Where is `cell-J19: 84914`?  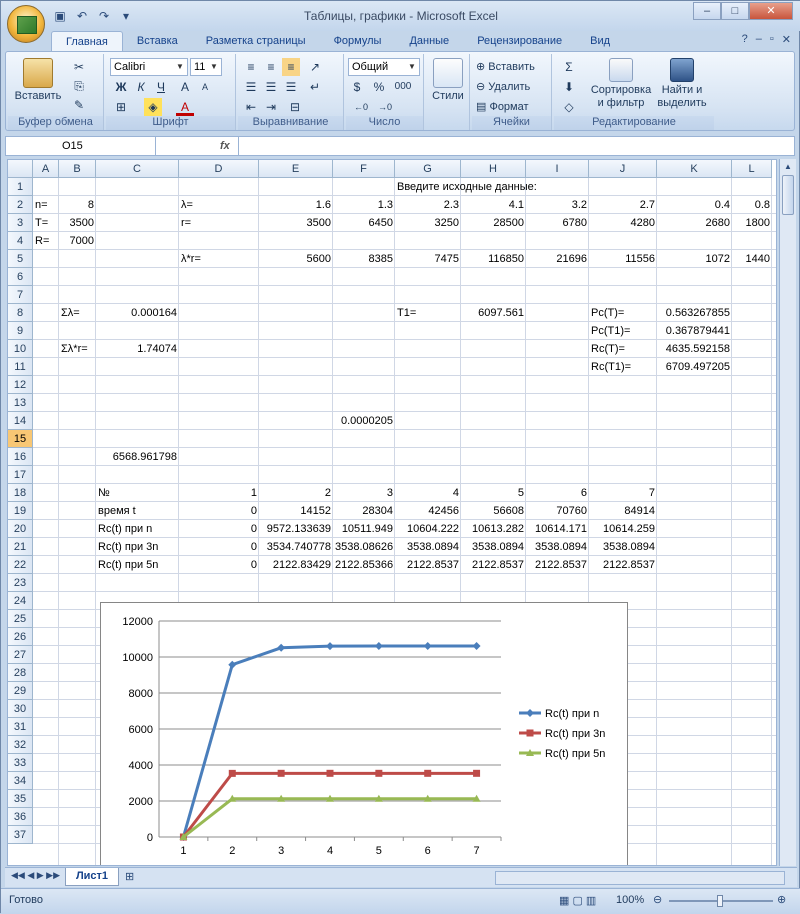
cell-J19: 84914 is located at coordinates (639, 511).